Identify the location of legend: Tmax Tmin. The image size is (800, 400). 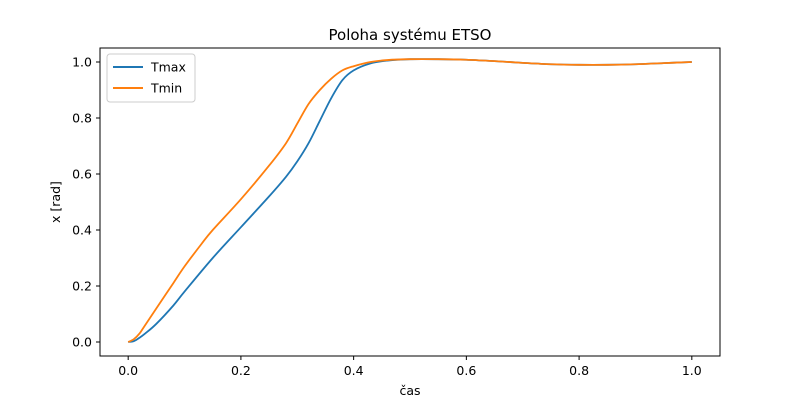
(151, 78).